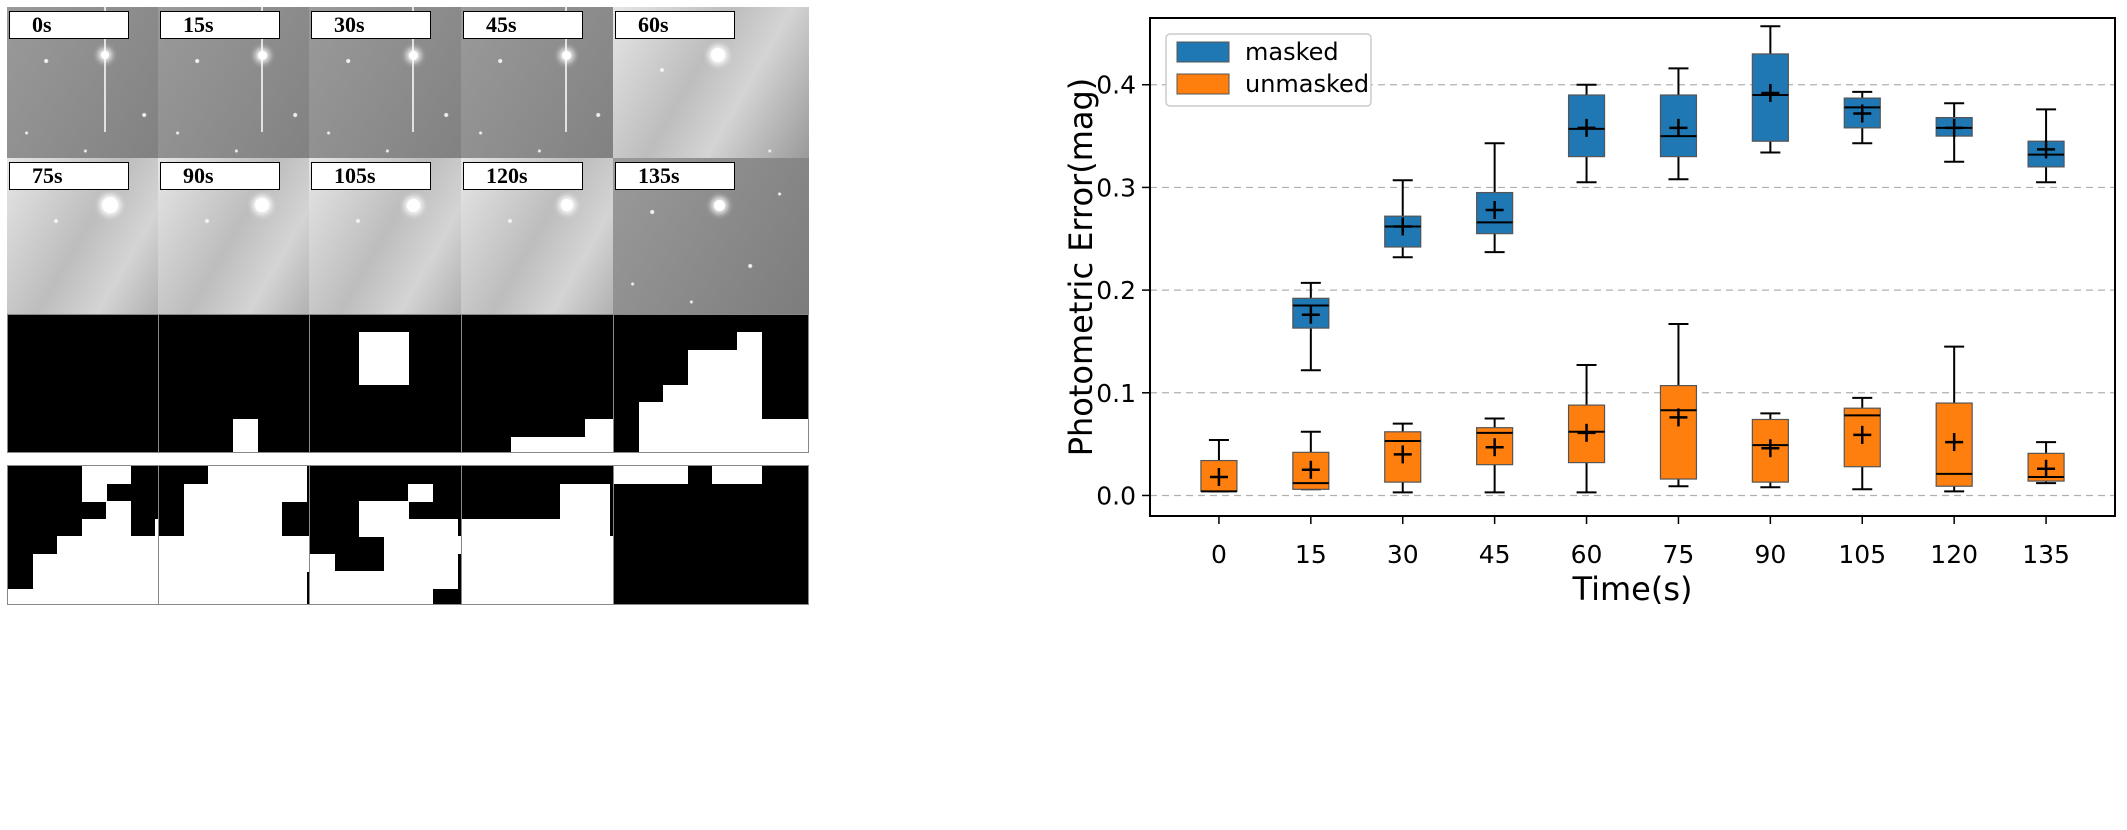 The image size is (2127, 830). I want to click on frame-time-label: 120s, so click(523, 176).